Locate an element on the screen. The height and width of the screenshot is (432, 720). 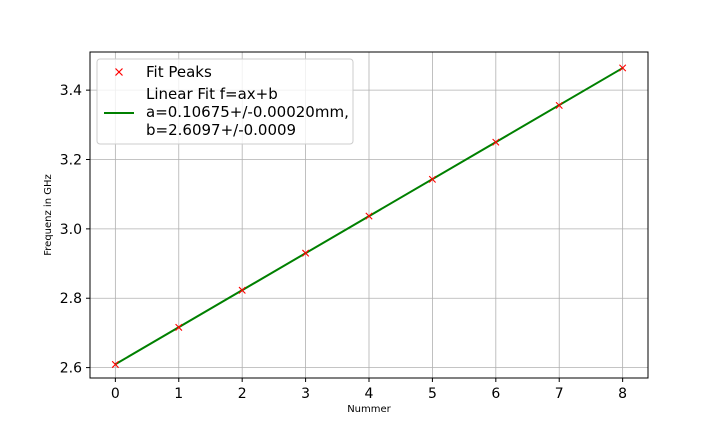
legend-label-fit-peaks: Fit Peaks is located at coordinates (179, 72).